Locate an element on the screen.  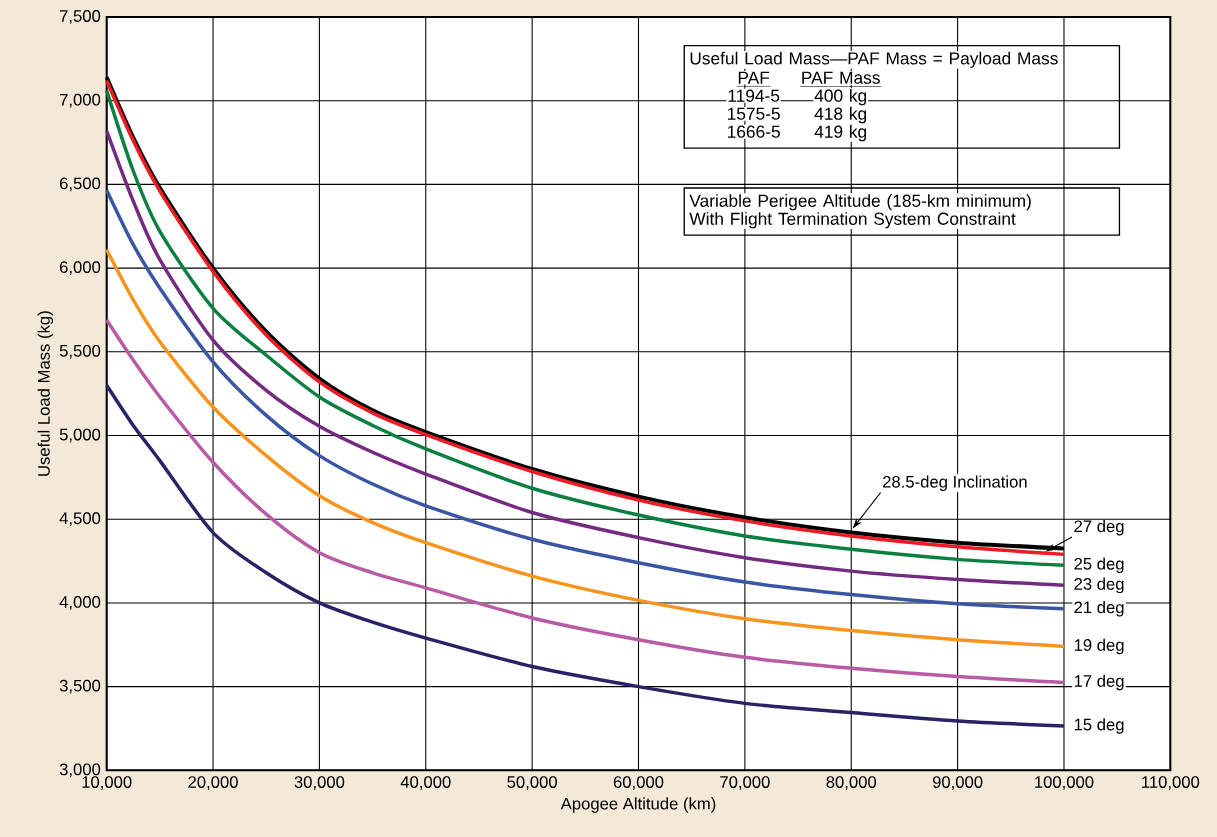
annotation: 400 kg is located at coordinates (840, 97).